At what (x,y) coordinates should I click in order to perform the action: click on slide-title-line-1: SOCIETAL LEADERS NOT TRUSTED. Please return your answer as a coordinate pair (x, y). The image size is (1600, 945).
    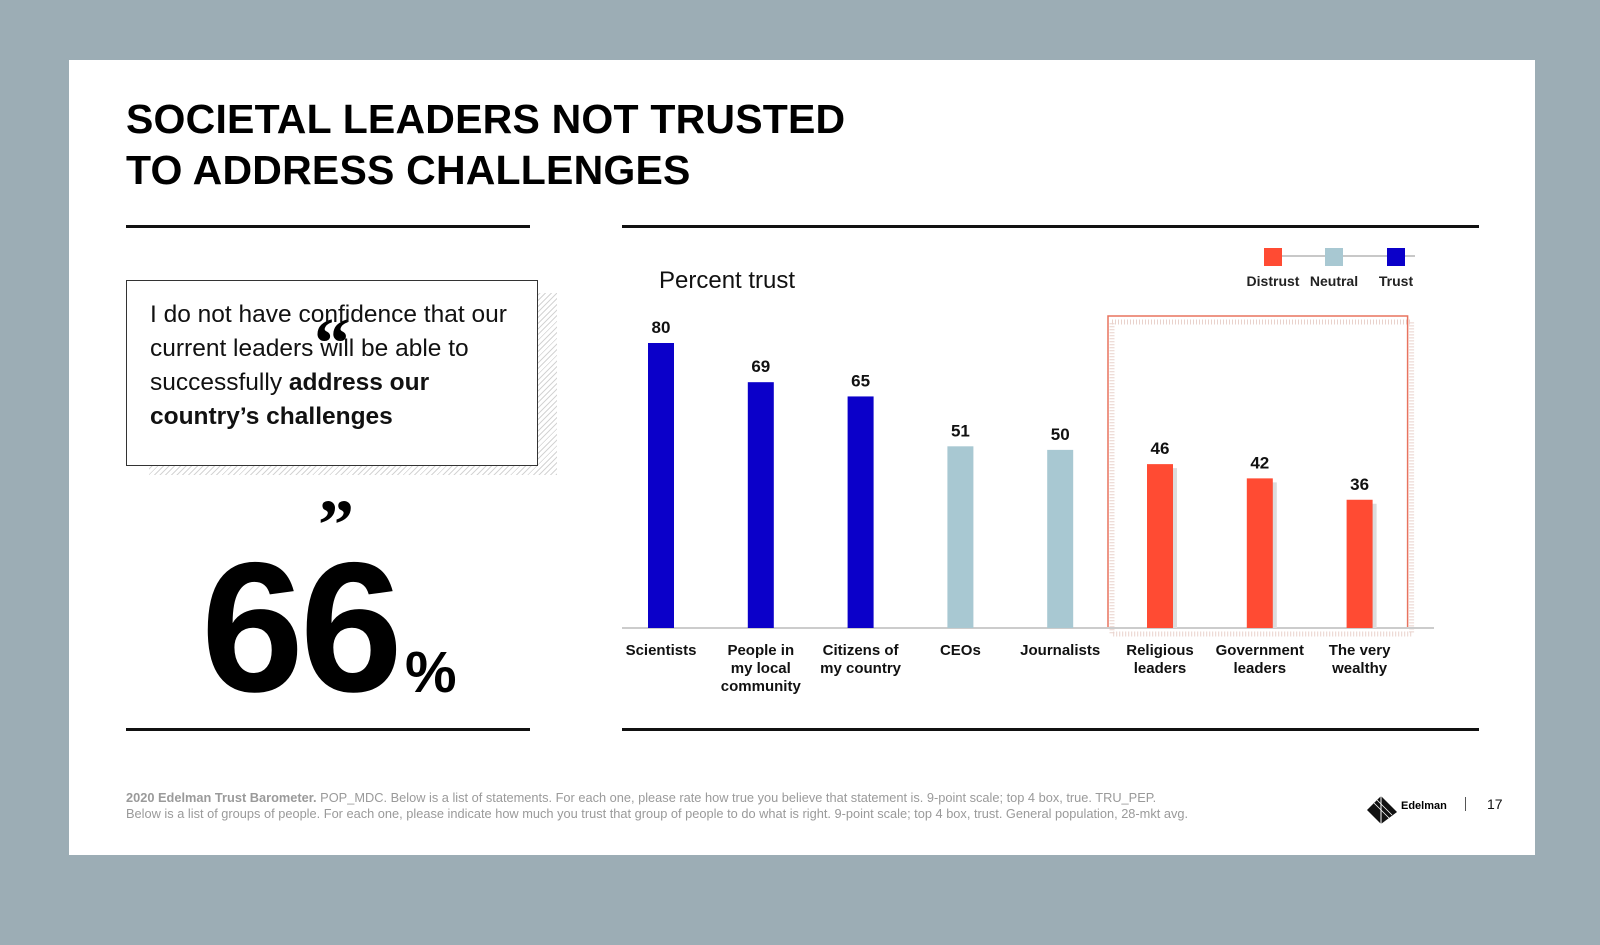
    Looking at the image, I should click on (486, 119).